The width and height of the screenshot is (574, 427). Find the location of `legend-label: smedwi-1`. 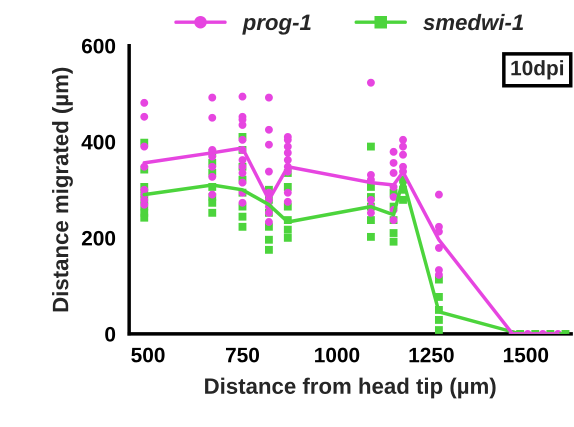

legend-label: smedwi-1 is located at coordinates (473, 22).